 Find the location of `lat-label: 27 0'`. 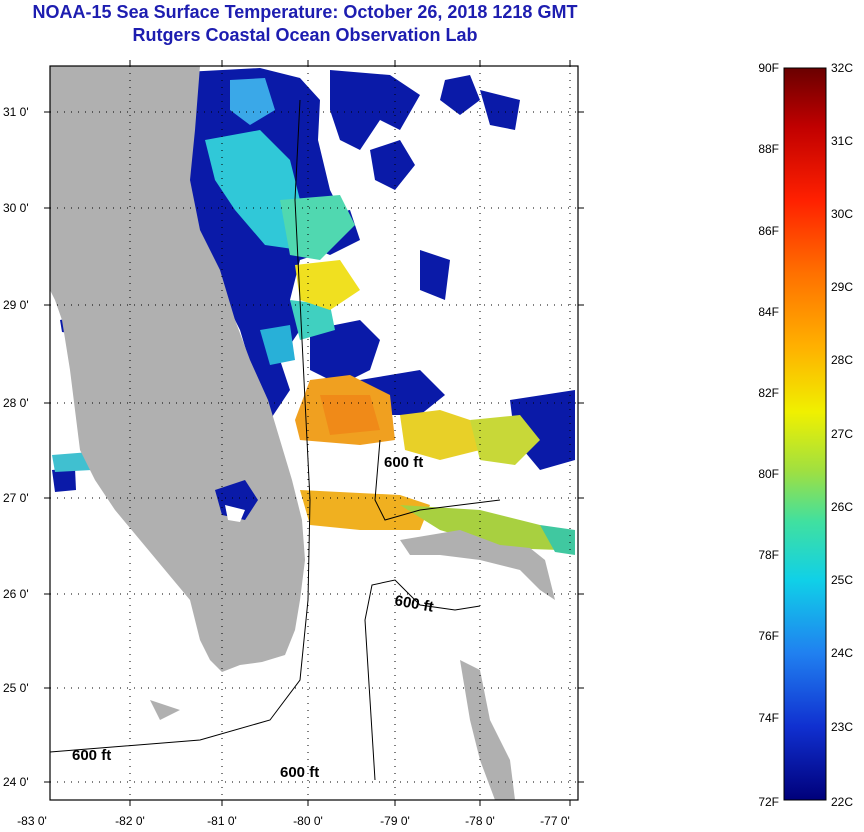

lat-label: 27 0' is located at coordinates (16, 498).